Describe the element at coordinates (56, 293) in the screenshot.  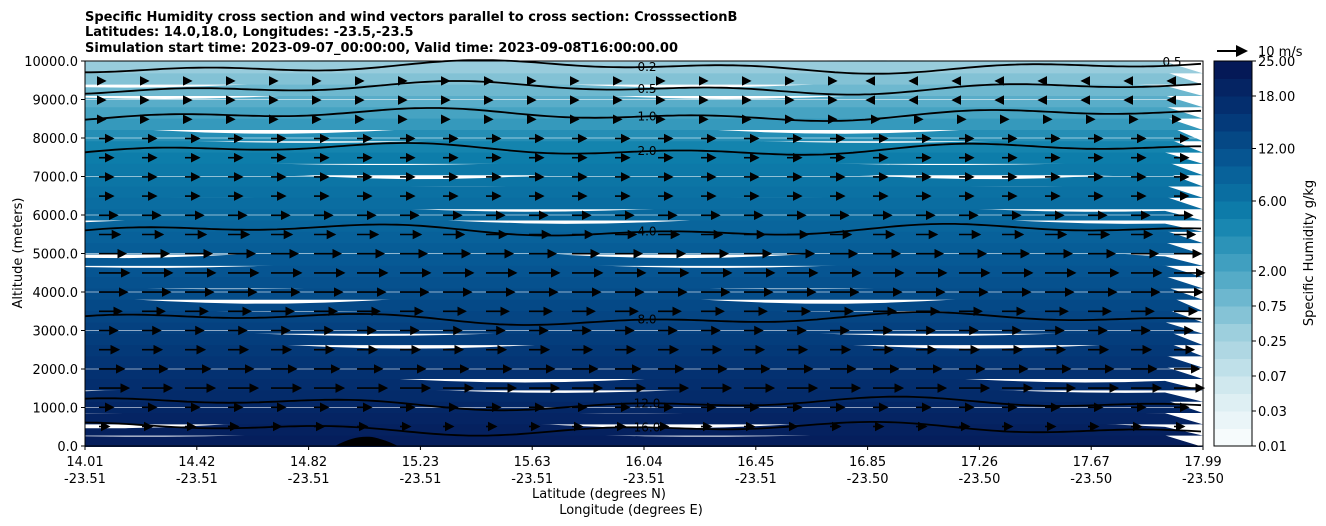
I see `y-tick-label: 4000.0` at that location.